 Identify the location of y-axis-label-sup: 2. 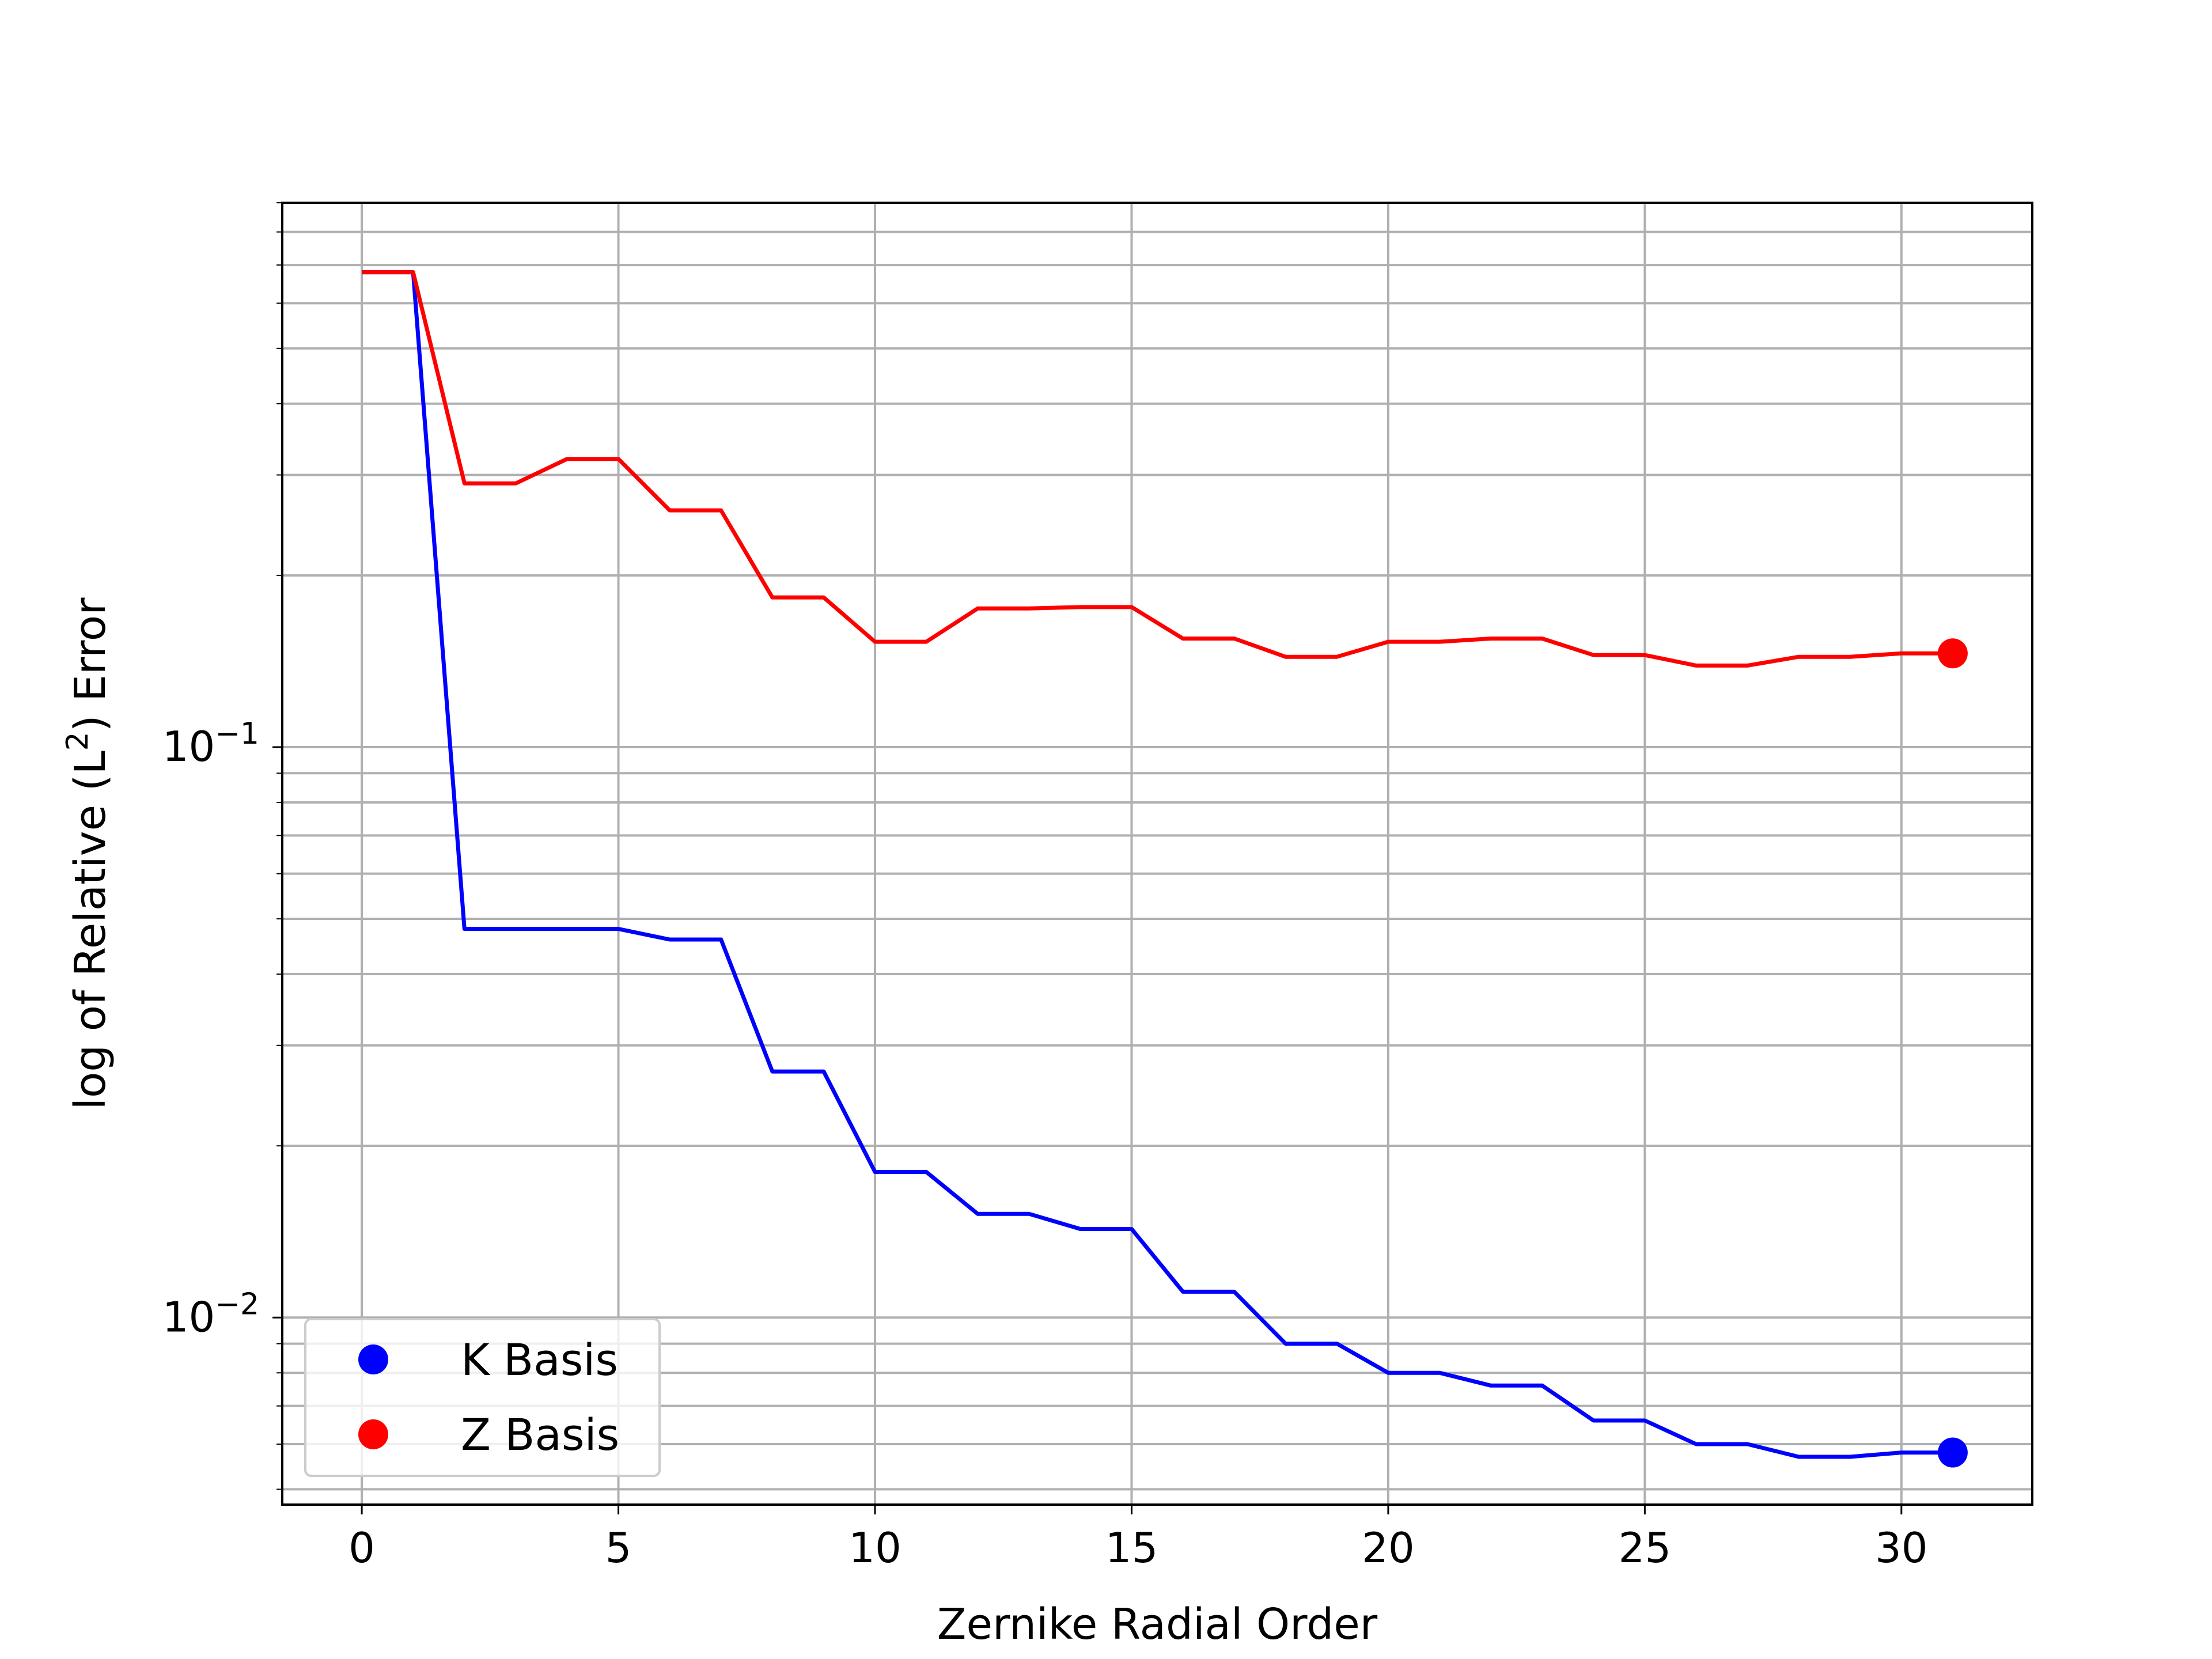
(77, 741).